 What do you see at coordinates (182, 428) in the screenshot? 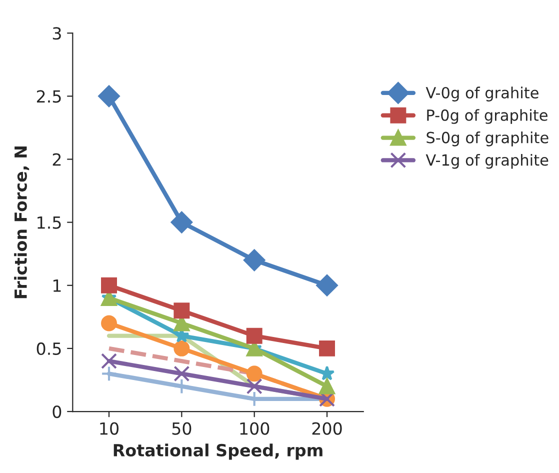
I see `x-tick-label: 50` at bounding box center [182, 428].